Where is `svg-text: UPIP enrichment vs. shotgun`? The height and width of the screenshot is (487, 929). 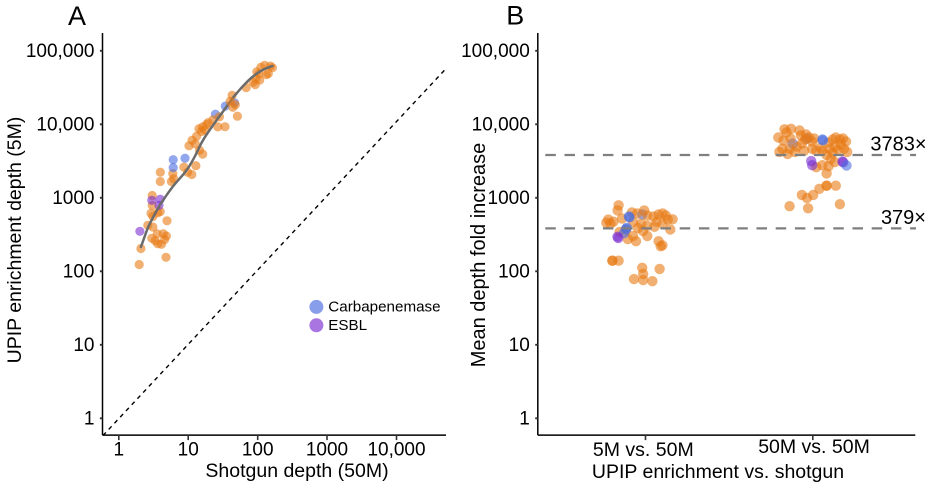 svg-text: UPIP enrichment vs. shotgun is located at coordinates (718, 472).